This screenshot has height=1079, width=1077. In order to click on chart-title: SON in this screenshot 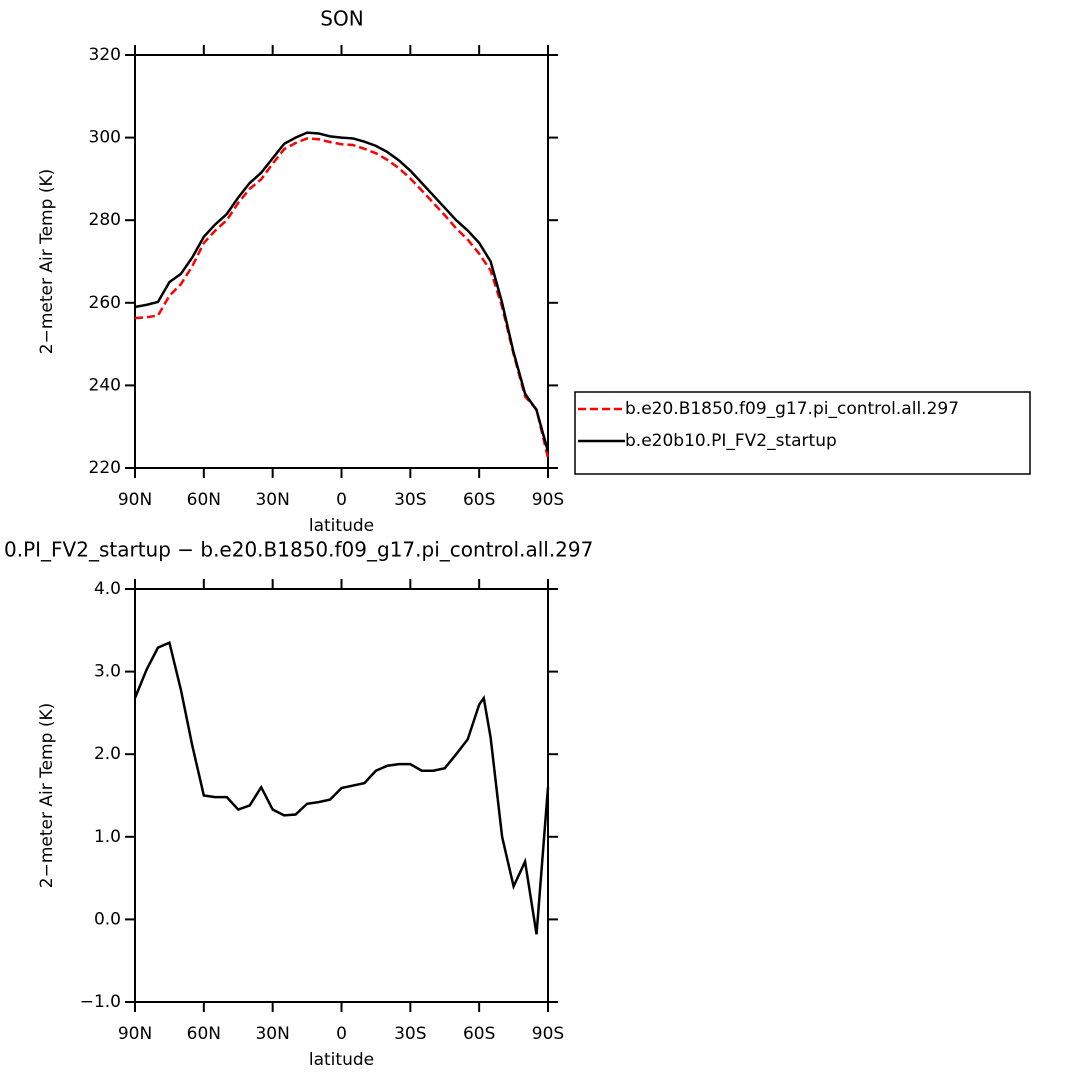, I will do `click(341, 19)`.